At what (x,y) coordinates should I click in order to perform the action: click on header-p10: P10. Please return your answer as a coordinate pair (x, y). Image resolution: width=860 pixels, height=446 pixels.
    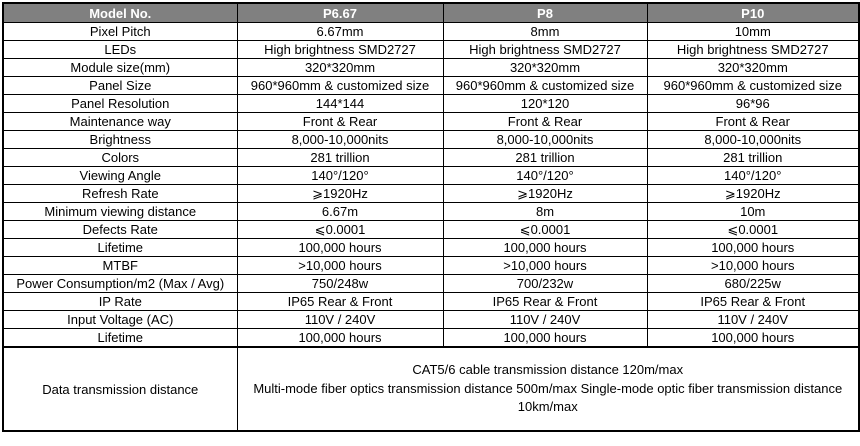
    Looking at the image, I should click on (753, 12).